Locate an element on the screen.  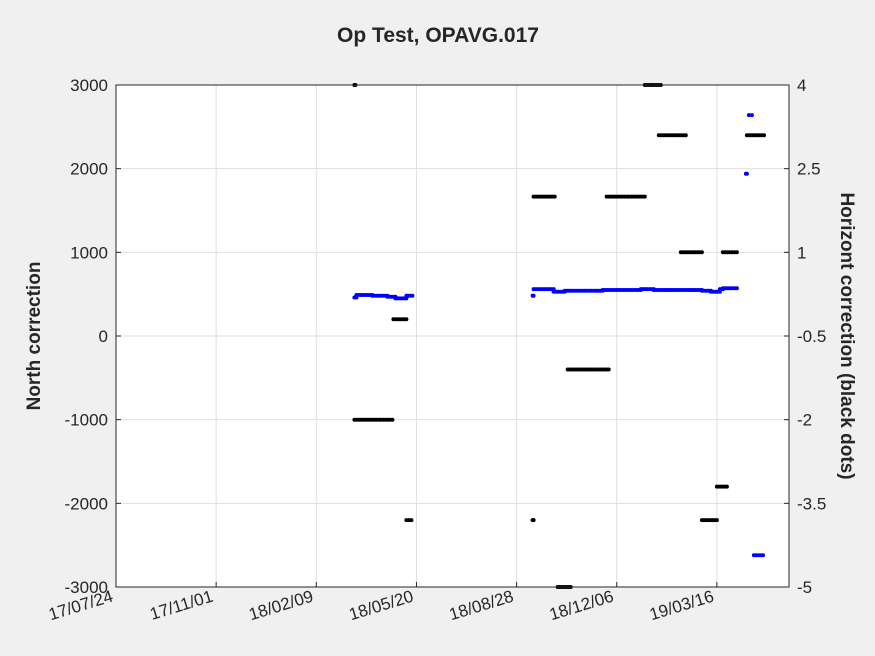
y2-tick-label: 1 is located at coordinates (801, 252).